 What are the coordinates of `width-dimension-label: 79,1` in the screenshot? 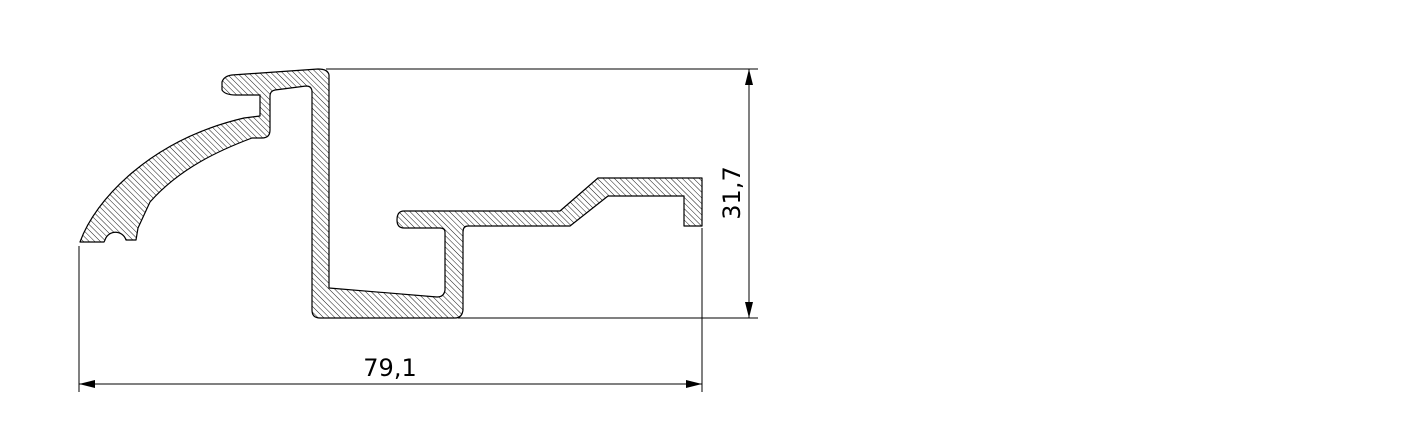 It's located at (389, 368).